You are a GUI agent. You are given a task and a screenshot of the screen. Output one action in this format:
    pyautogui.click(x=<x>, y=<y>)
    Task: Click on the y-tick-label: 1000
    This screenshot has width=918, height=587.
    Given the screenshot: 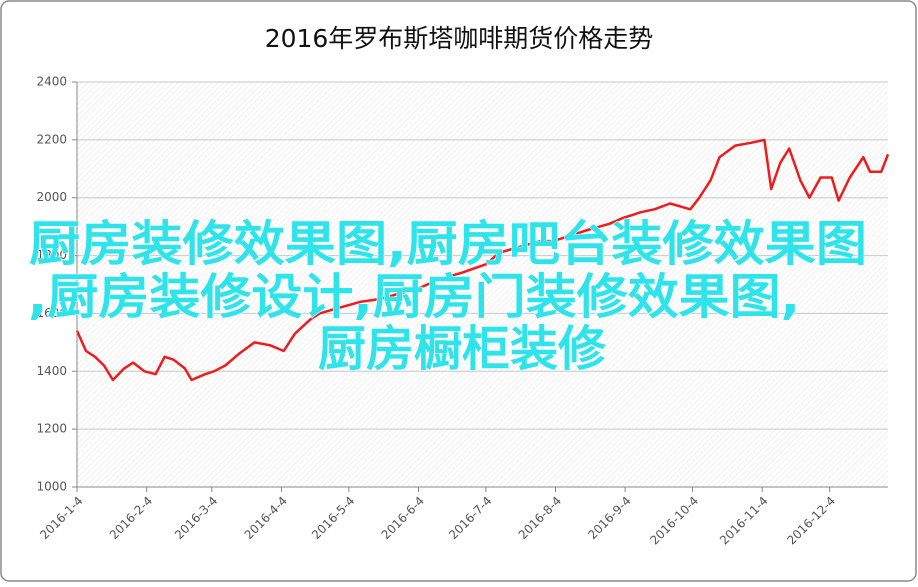 What is the action you would take?
    pyautogui.click(x=51, y=487)
    